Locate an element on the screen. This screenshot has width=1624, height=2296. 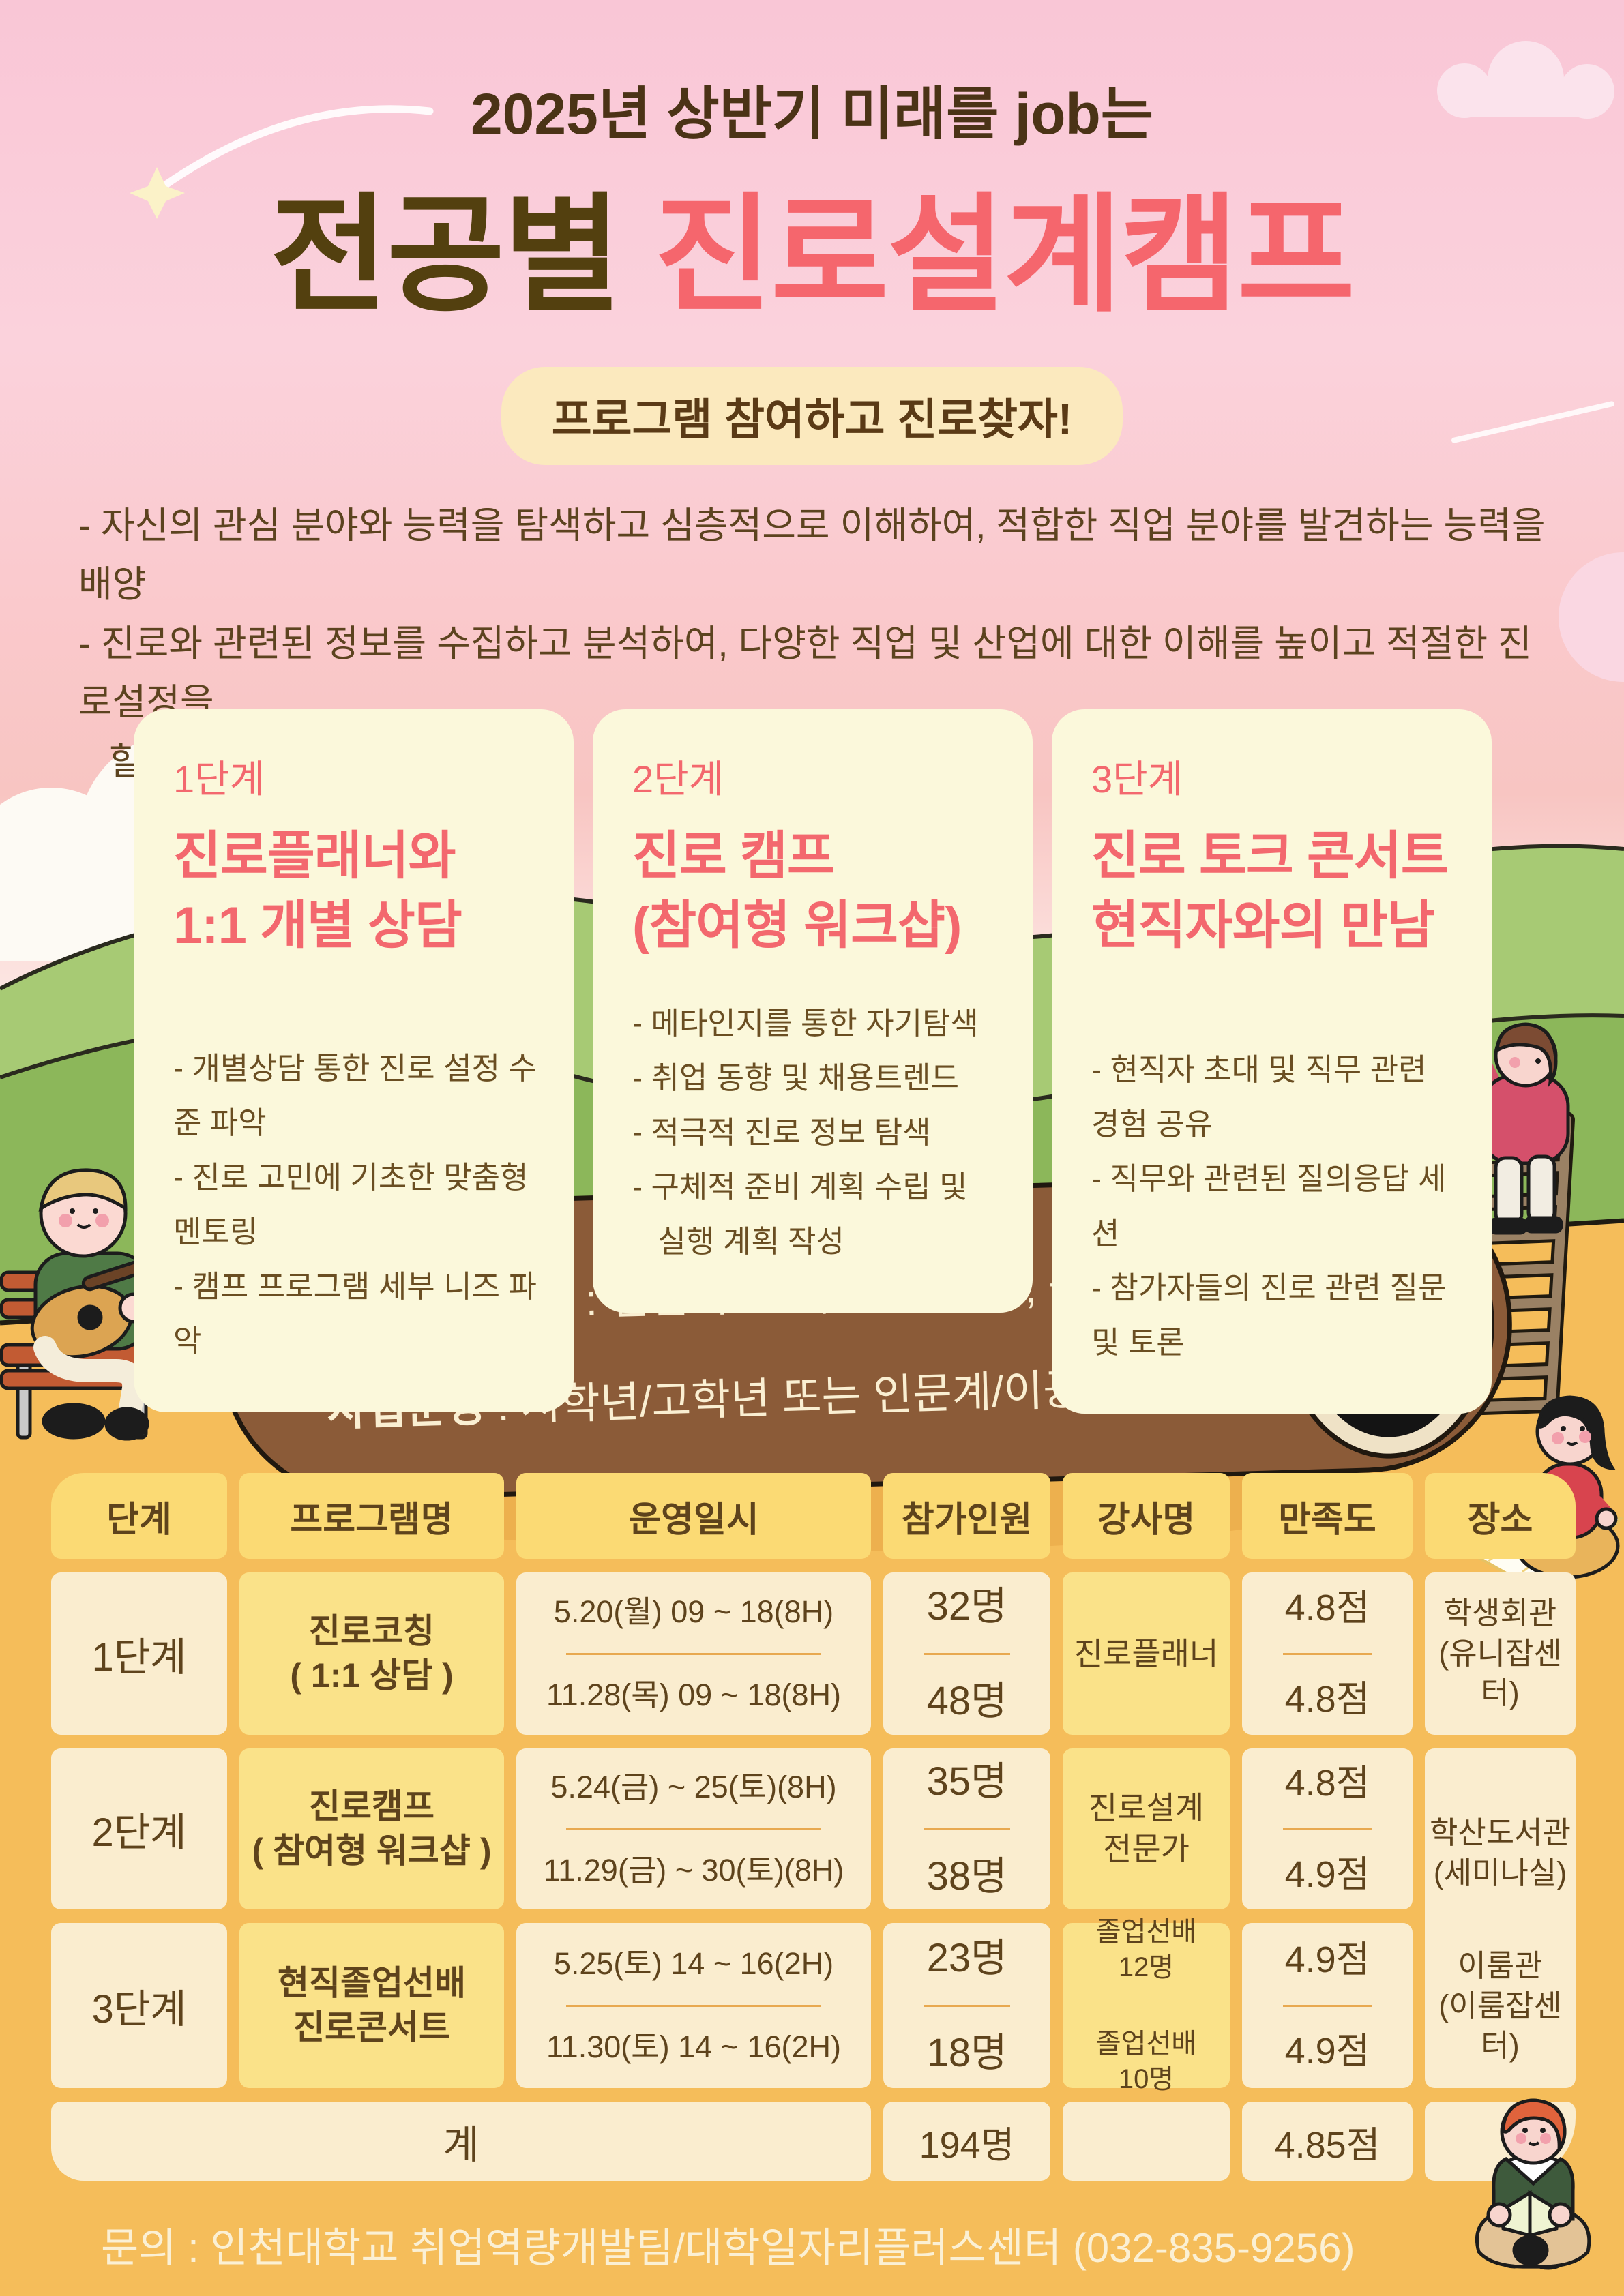
row2-schedule-cell: 5.24(금) ~ 25(토)(8H) 11.29(금) ~ 30(토)(8H) is located at coordinates (693, 1829).